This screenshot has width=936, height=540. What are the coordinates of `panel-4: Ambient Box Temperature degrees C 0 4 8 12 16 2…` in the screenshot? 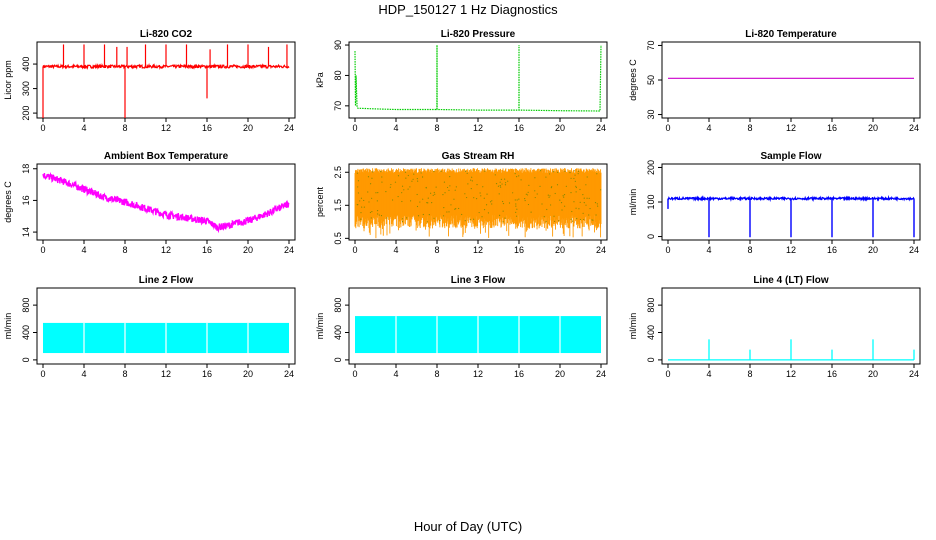 It's located at (149, 203).